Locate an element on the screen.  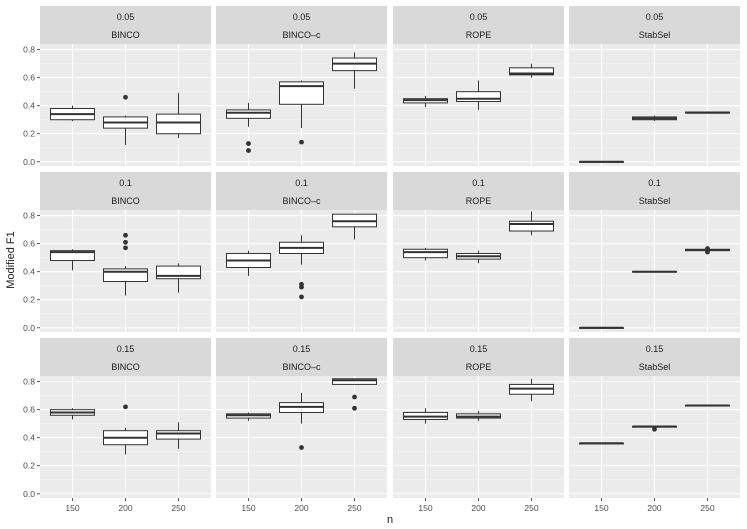
panel-0.1-rope: 0.1 ROPE is located at coordinates (478, 252).